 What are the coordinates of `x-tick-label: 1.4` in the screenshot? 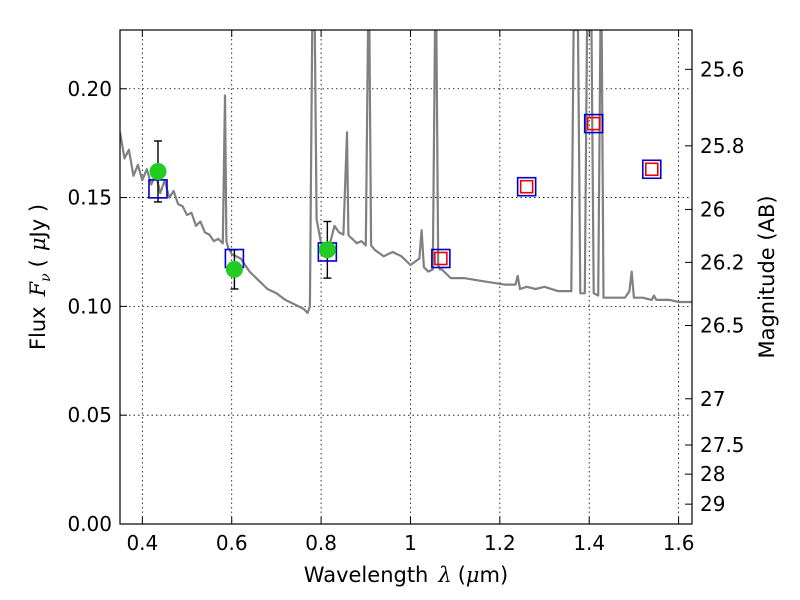 It's located at (589, 543).